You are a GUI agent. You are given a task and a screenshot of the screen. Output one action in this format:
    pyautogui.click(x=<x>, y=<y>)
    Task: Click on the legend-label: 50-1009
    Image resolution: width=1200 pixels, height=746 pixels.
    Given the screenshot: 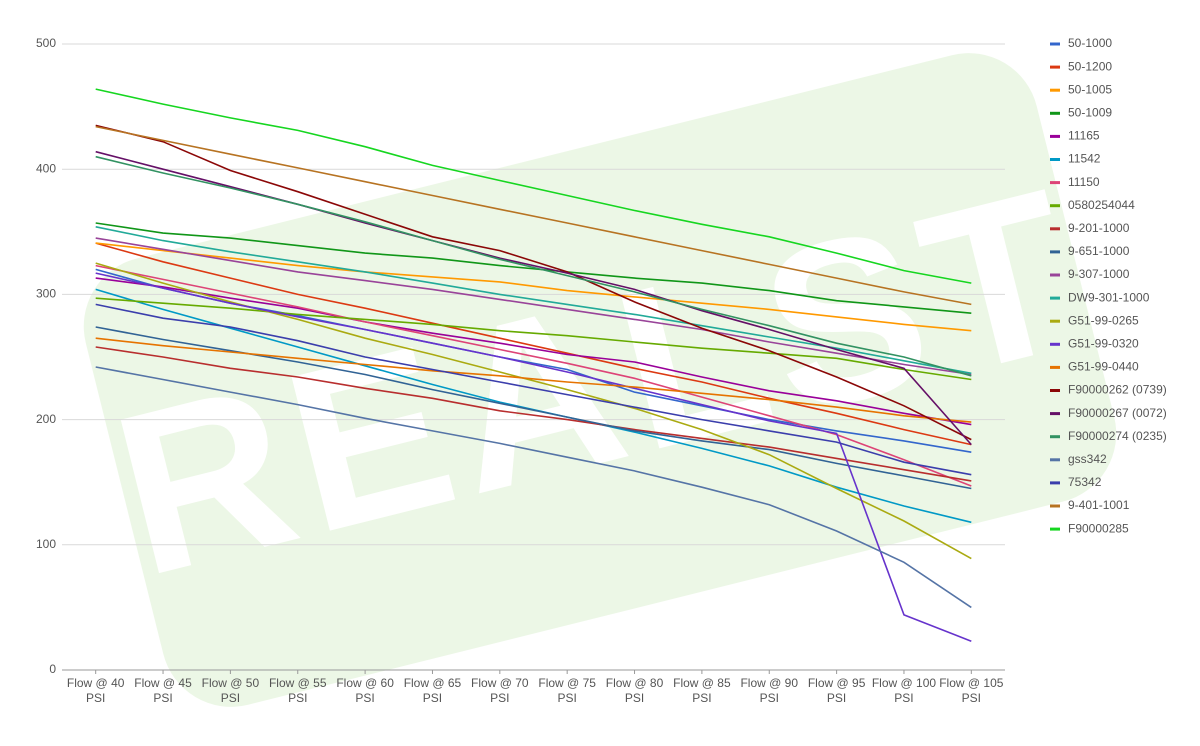 What is the action you would take?
    pyautogui.click(x=1090, y=112)
    